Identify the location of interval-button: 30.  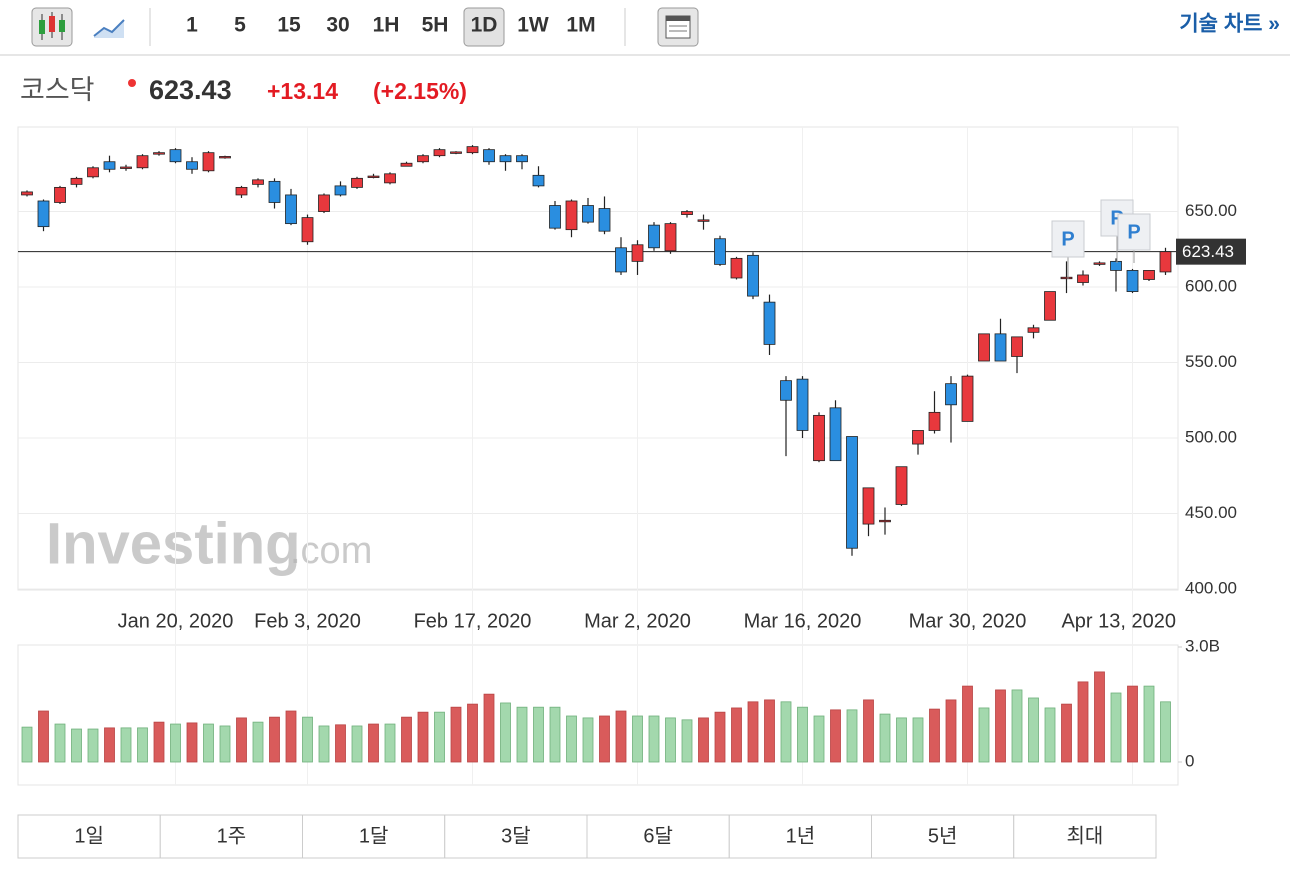
(337, 25).